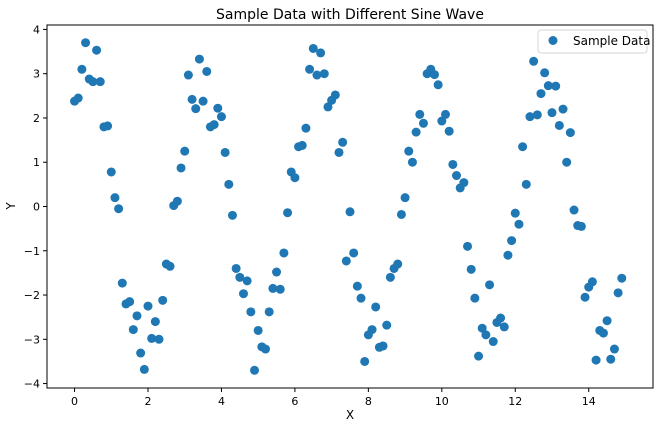 The image size is (660, 428). Describe the element at coordinates (553, 40) in the screenshot. I see `legend-marker` at that location.